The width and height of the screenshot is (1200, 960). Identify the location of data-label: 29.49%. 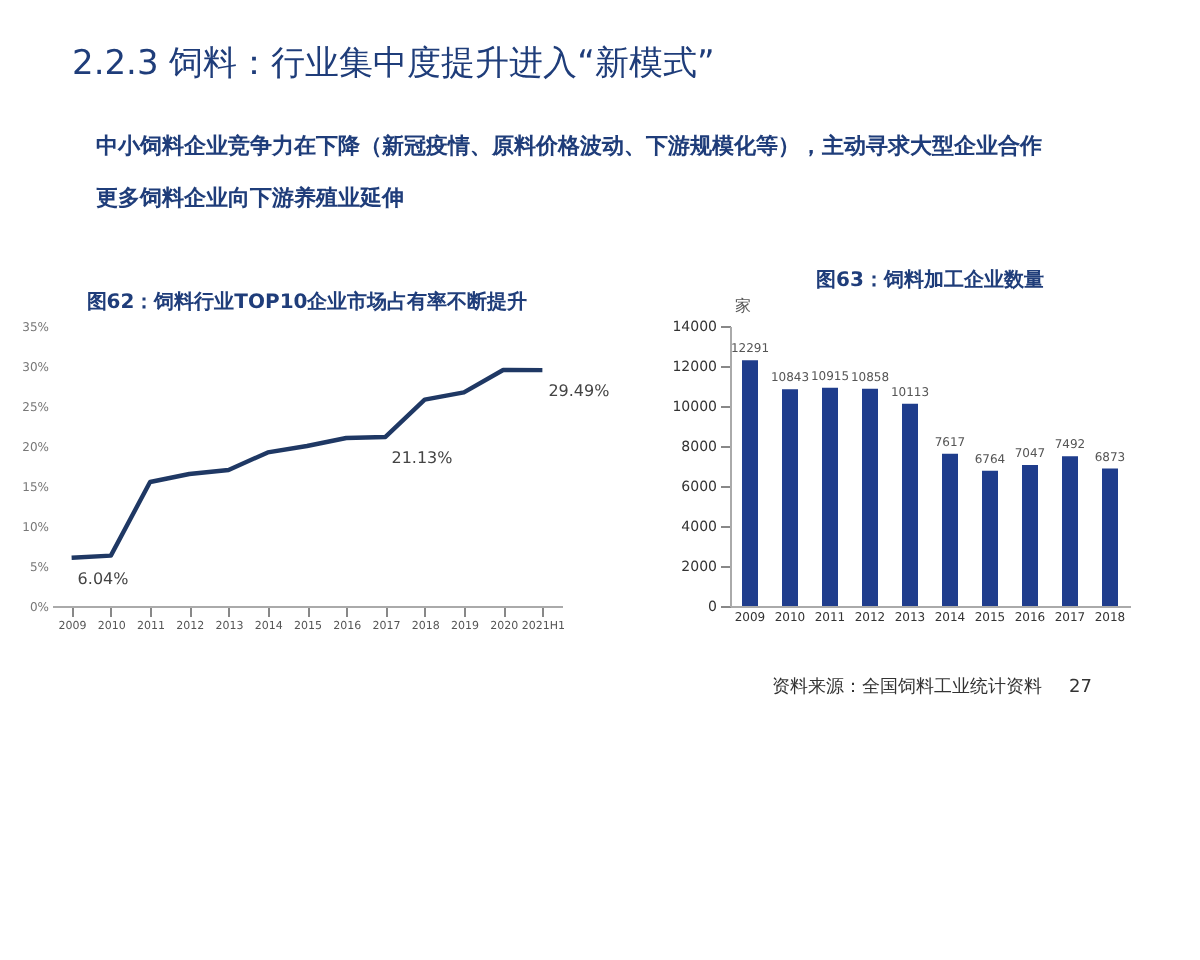
(579, 391).